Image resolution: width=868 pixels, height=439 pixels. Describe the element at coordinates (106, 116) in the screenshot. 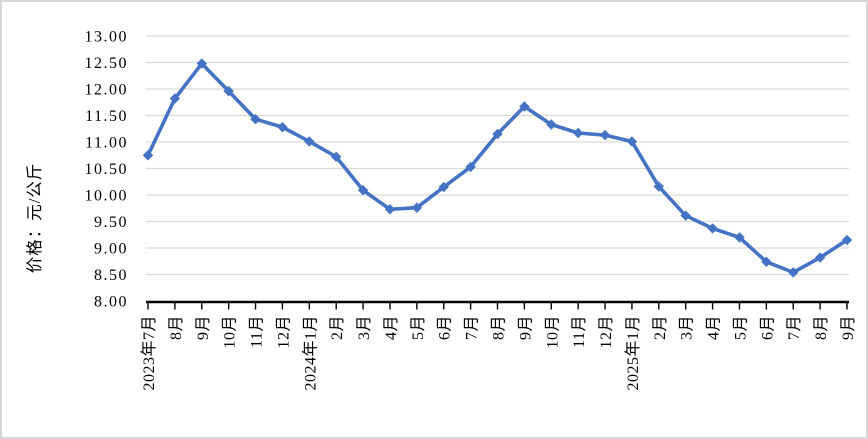

I see `y-axis-tick-label: 11.50` at that location.